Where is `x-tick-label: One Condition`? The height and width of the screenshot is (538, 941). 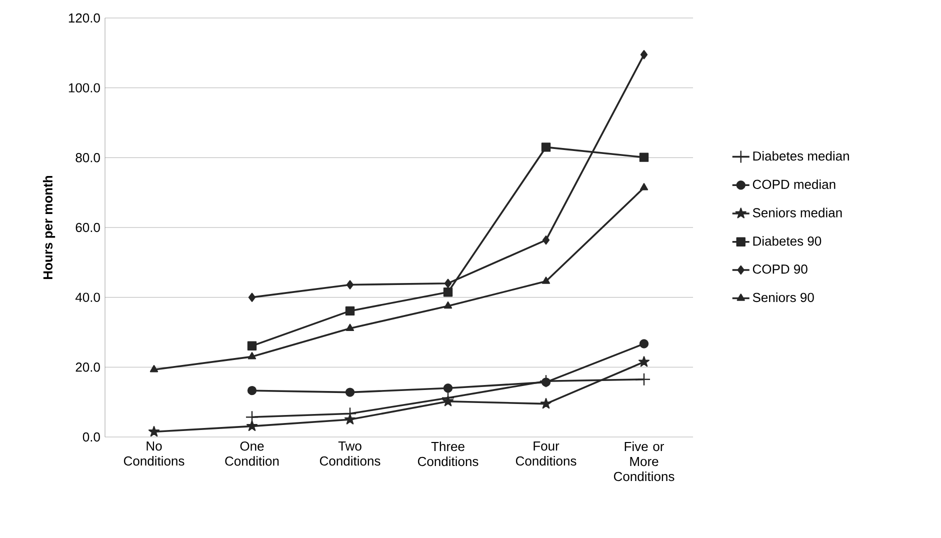 x-tick-label: One Condition is located at coordinates (252, 454).